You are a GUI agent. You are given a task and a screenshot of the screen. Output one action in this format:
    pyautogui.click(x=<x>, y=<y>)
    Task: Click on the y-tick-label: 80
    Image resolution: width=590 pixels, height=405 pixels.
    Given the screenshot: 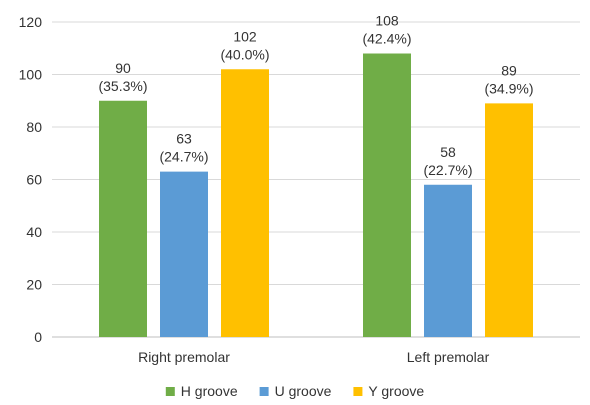 What is the action you would take?
    pyautogui.click(x=34, y=127)
    